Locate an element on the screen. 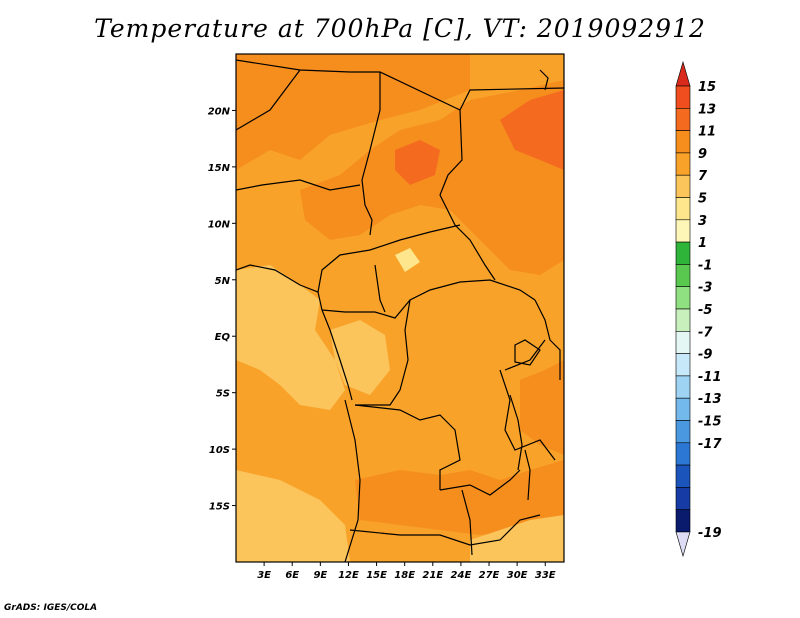  colorbar: 15 13 11 9 7 5 3 1 -1 -3 -5 -7 -9 -11 -13 -15 -17 -19 is located at coordinates (698, 309).